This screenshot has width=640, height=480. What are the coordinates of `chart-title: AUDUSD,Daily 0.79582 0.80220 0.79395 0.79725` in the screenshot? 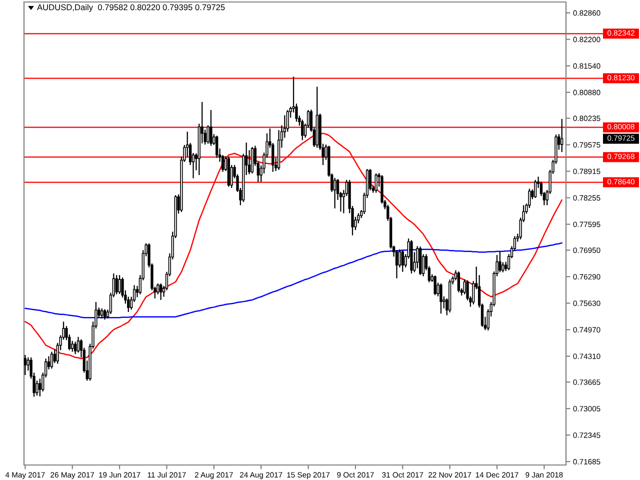 It's located at (131, 8).